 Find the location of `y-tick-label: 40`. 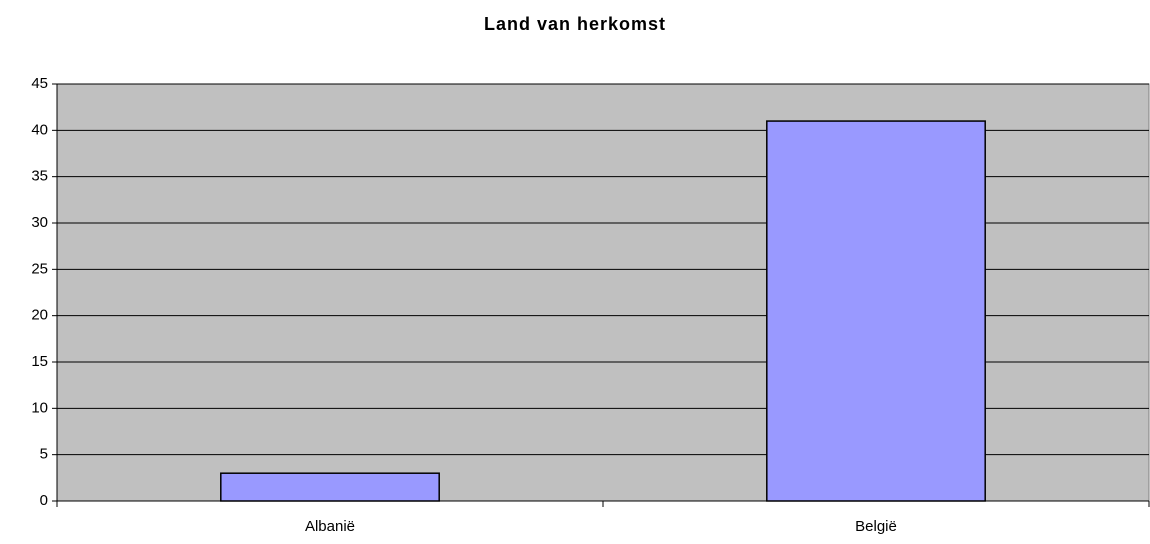

y-tick-label: 40 is located at coordinates (39, 129).